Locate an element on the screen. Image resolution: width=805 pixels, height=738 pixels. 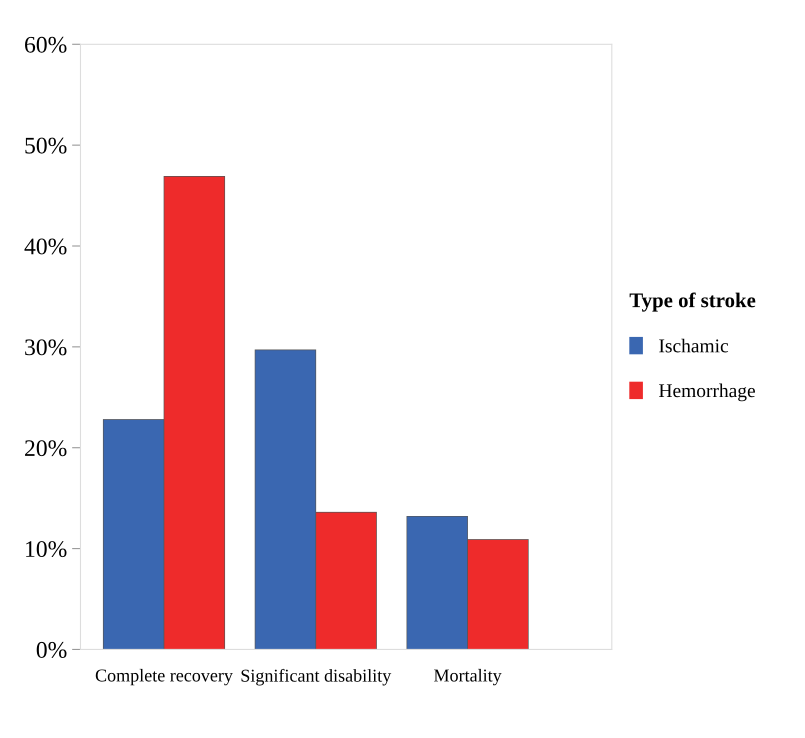
y-tick-label: 50% is located at coordinates (45, 146).